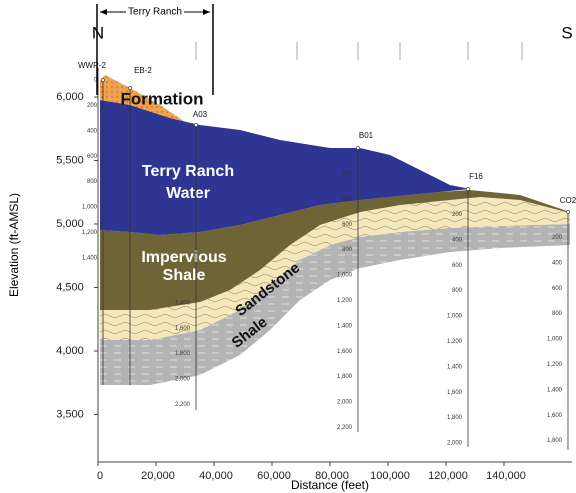  Describe the element at coordinates (70, 287) in the screenshot. I see `y-tick-label: 4,500` at that location.